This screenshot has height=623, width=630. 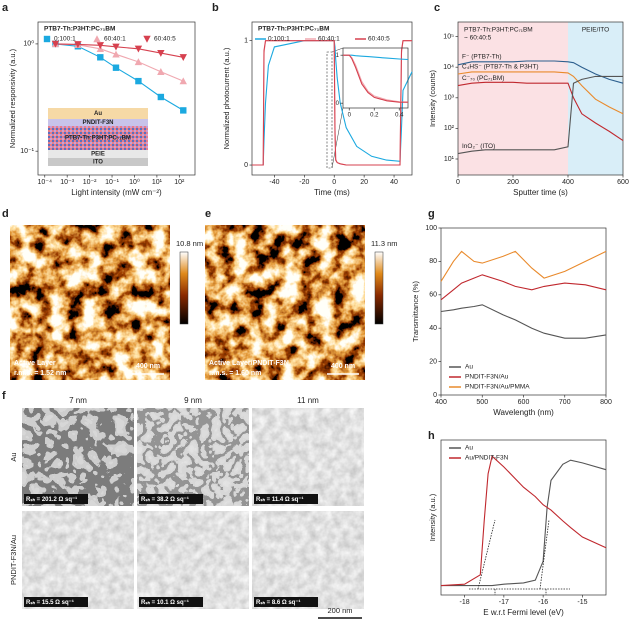 I want to click on x-tick-label: 0.2, so click(x=374, y=116).